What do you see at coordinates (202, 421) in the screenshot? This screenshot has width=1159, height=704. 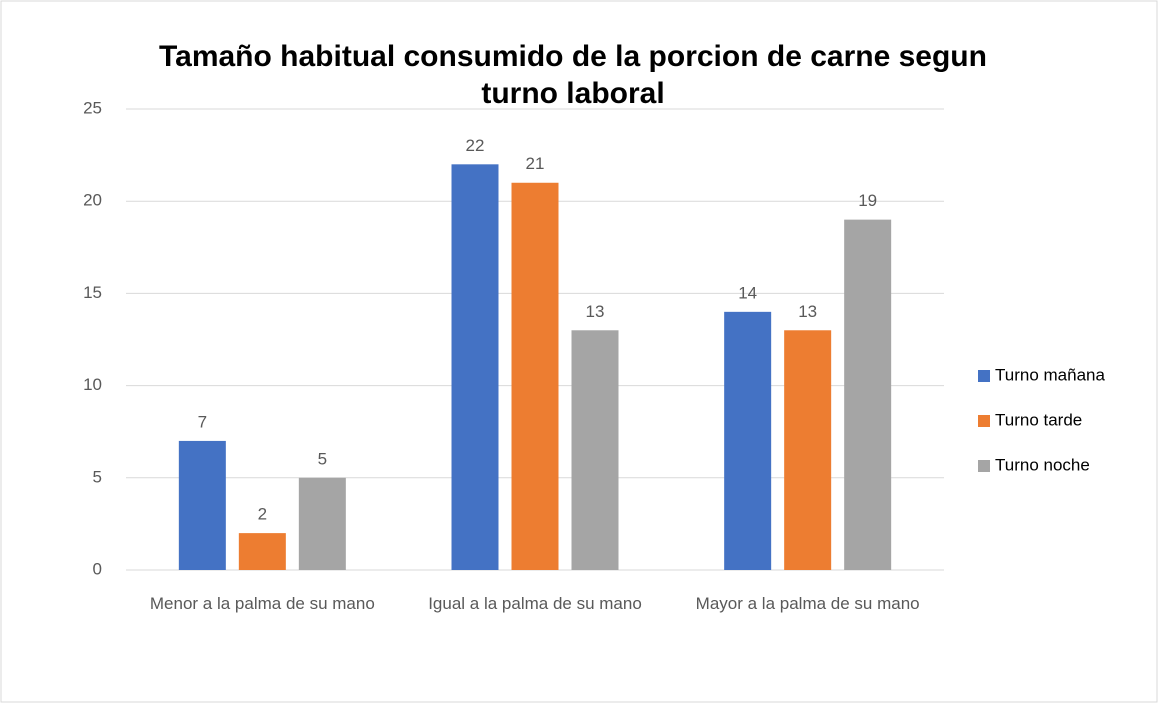 I see `data-label: 7` at bounding box center [202, 421].